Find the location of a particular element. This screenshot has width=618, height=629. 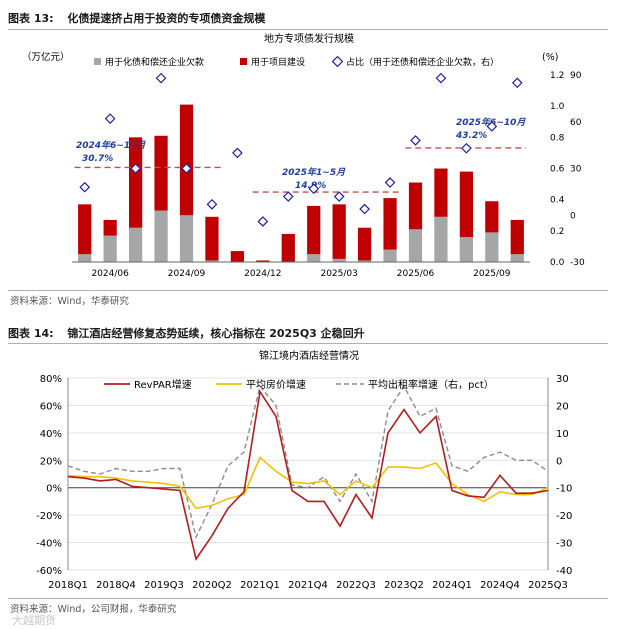

legend-label-project: 用于项目建设 is located at coordinates (278, 62).